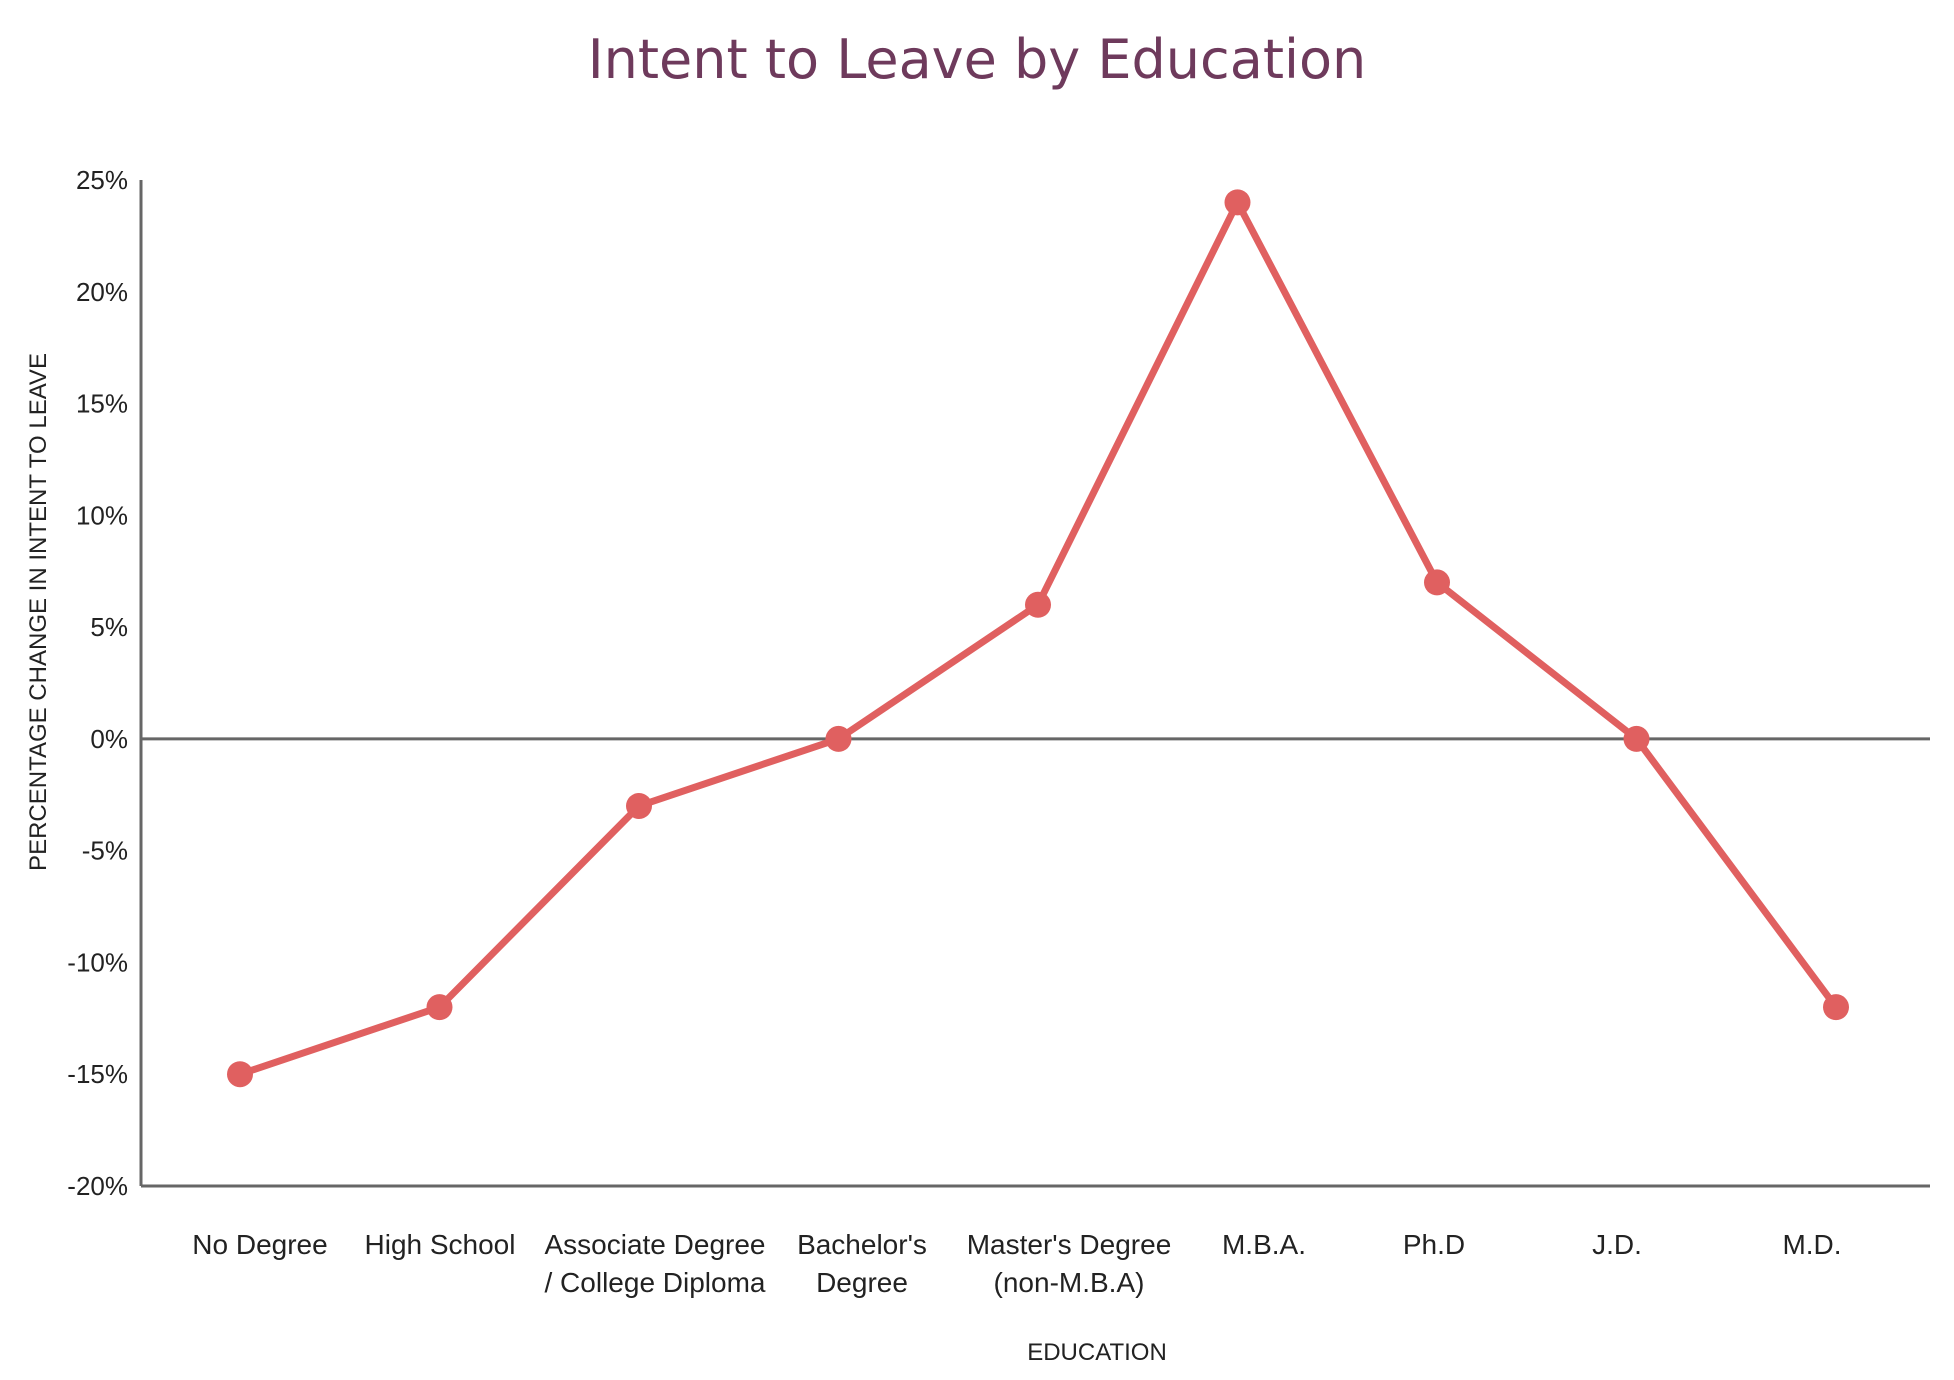 The image size is (1954, 1380). Describe the element at coordinates (97, 962) in the screenshot. I see `y-tick-label: -10%` at that location.